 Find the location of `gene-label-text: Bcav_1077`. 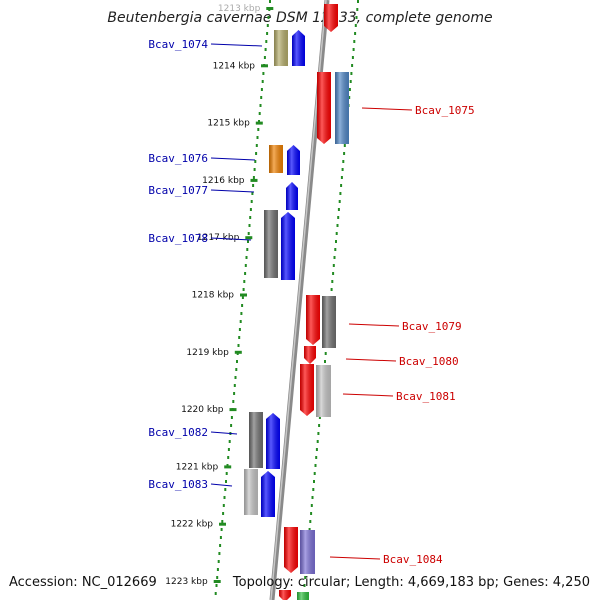

gene-label-text: Bcav_1077 is located at coordinates (178, 190).